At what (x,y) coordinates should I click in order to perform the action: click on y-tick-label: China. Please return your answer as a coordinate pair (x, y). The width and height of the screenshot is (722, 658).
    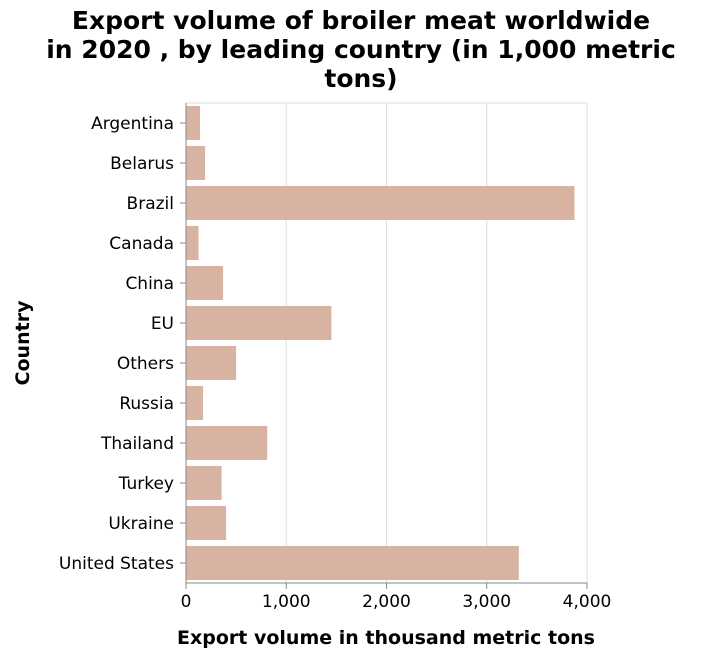
    Looking at the image, I should click on (149, 284).